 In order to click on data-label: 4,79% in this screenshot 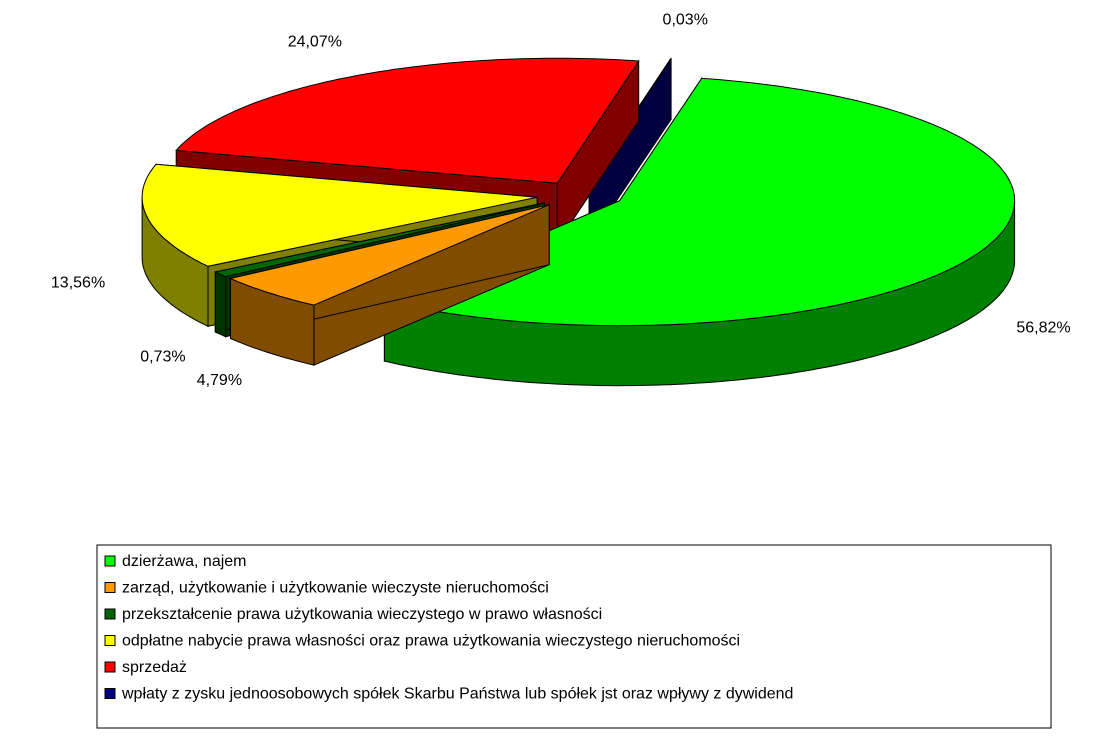, I will do `click(219, 380)`.